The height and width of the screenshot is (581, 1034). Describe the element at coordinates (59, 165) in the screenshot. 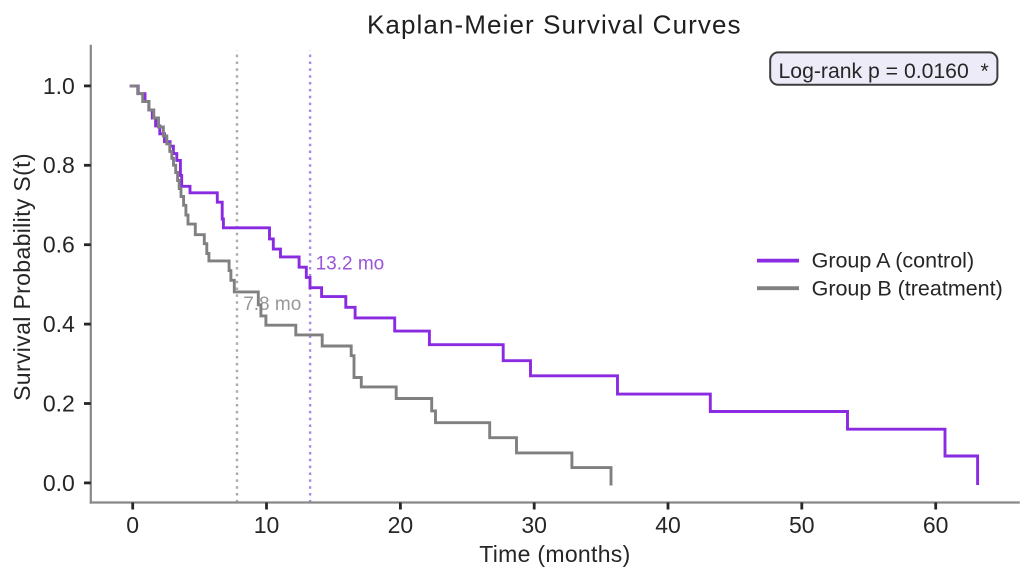

I see `svg-text: 0.8` at that location.